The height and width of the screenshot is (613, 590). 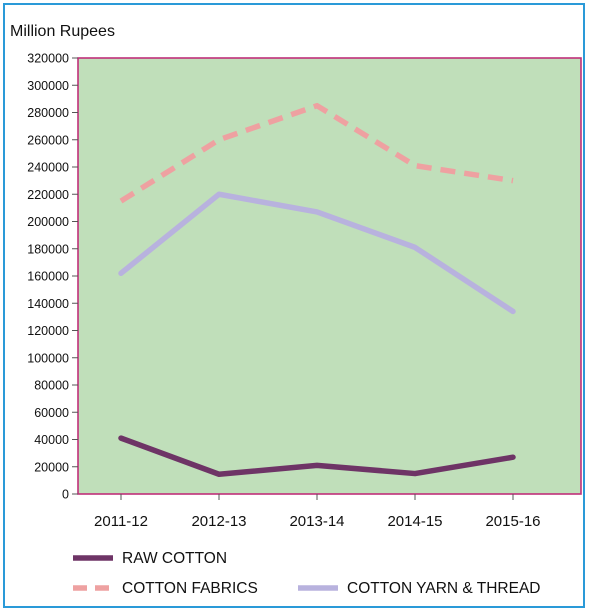 What do you see at coordinates (444, 588) in the screenshot?
I see `legend-label: COTTON YARN & THREAD` at bounding box center [444, 588].